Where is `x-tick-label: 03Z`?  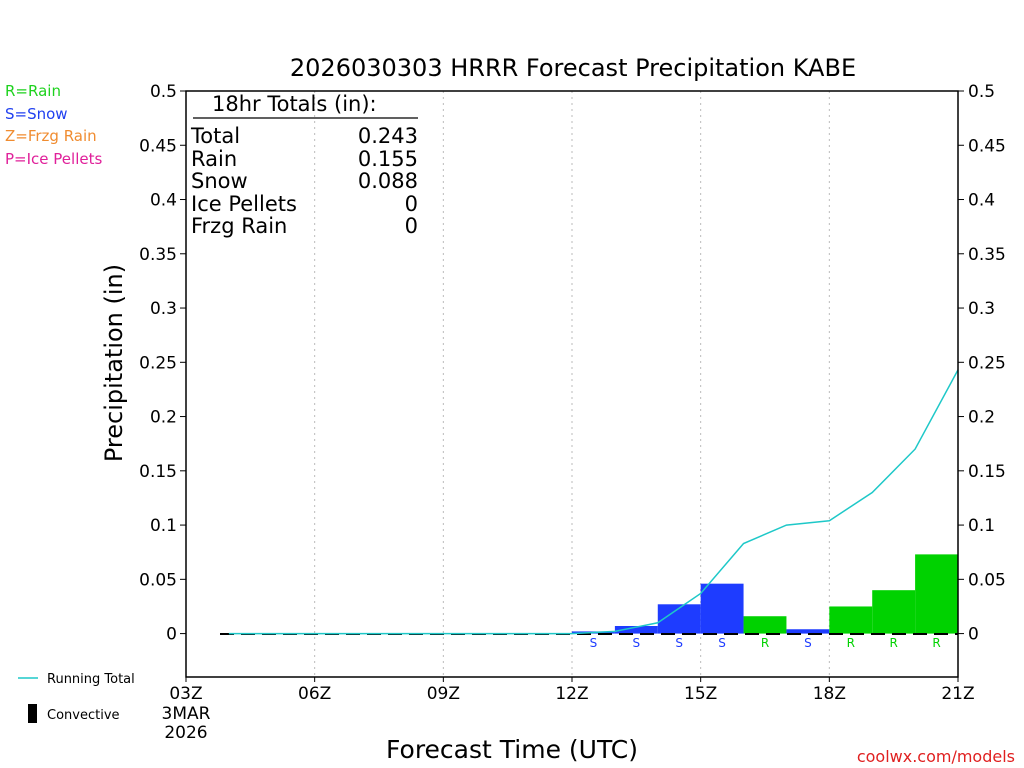 x-tick-label: 03Z is located at coordinates (185, 694).